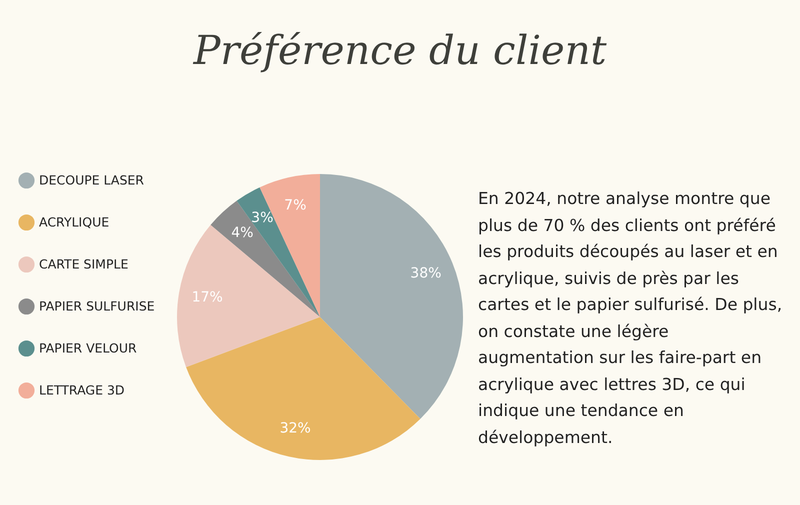 This screenshot has width=800, height=505. Describe the element at coordinates (295, 428) in the screenshot. I see `data-label: 32%` at that location.